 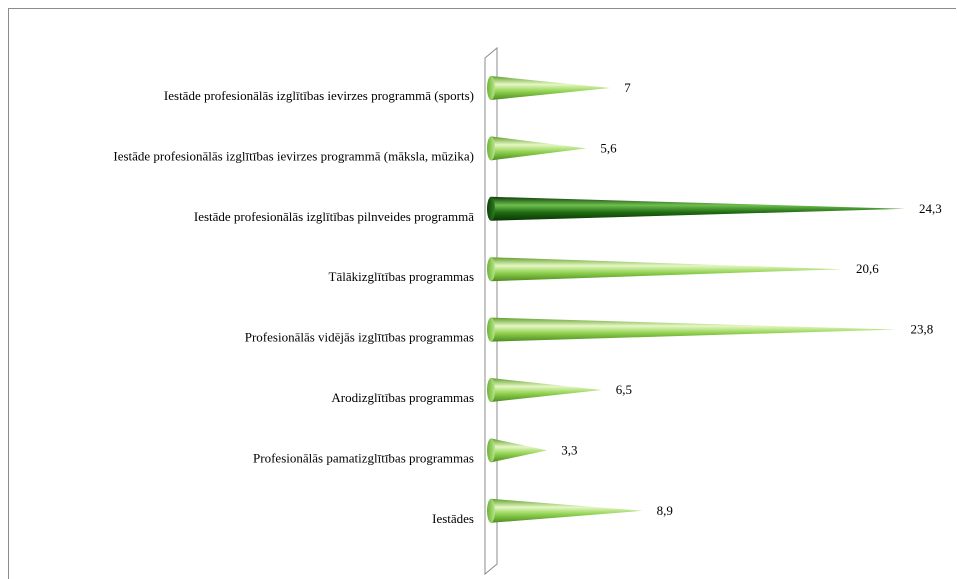 What do you see at coordinates (867, 268) in the screenshot?
I see `value-label-3: 20,6` at bounding box center [867, 268].